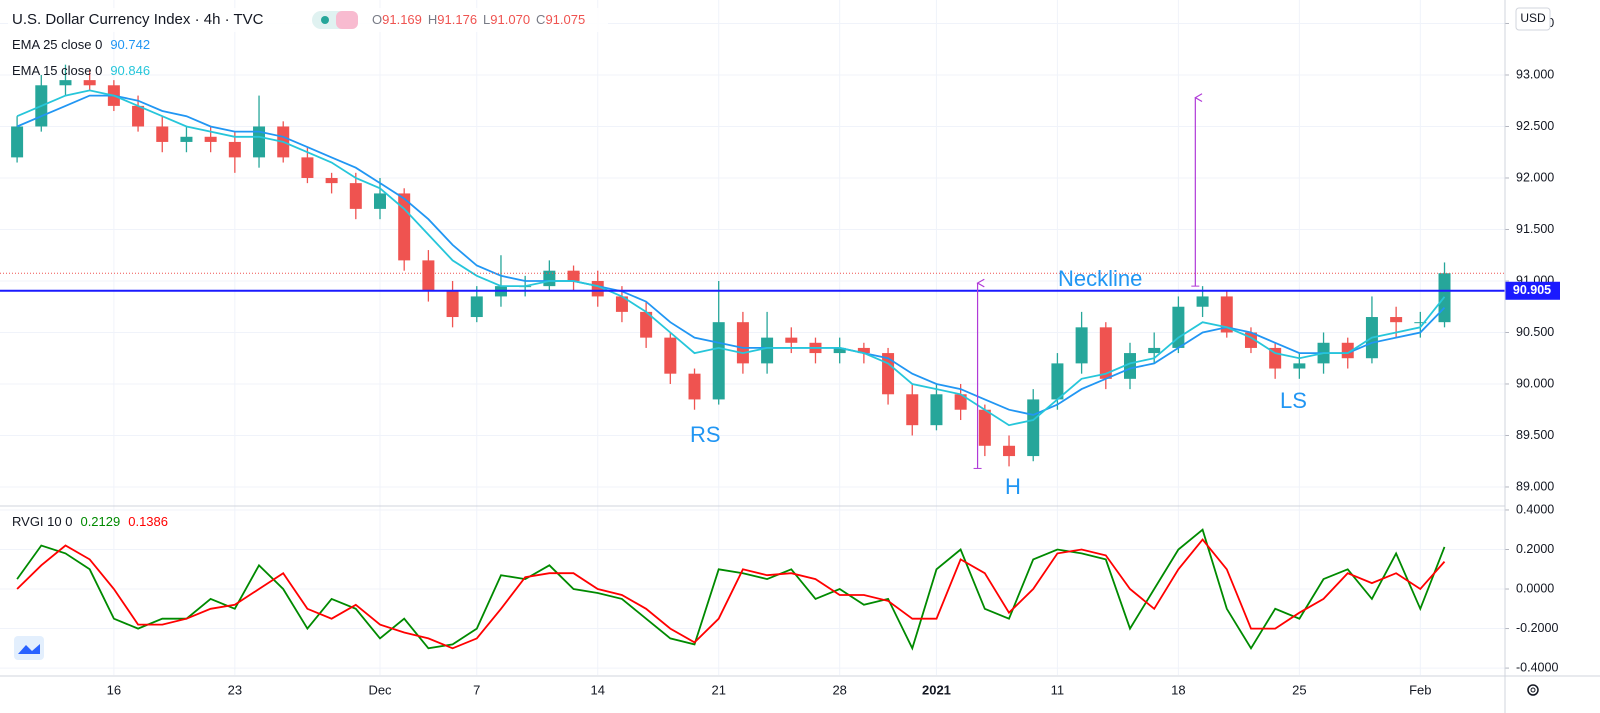 This screenshot has width=1600, height=713. What do you see at coordinates (1178, 689) in the screenshot?
I see `x-tick-label: 18` at bounding box center [1178, 689].